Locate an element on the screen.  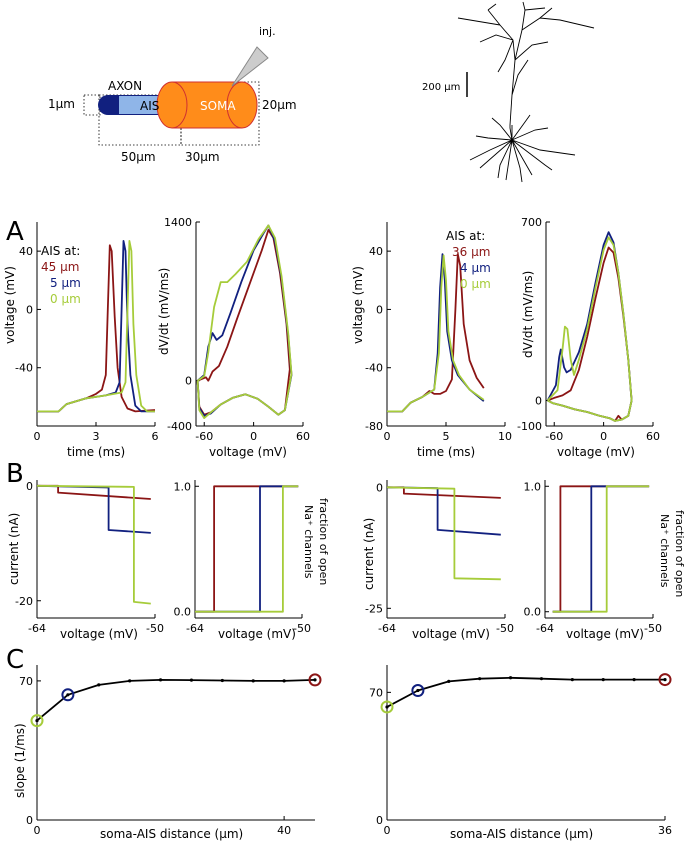
chart-b1-current: -64 -50 0 -20 is located at coordinates (89, 557).